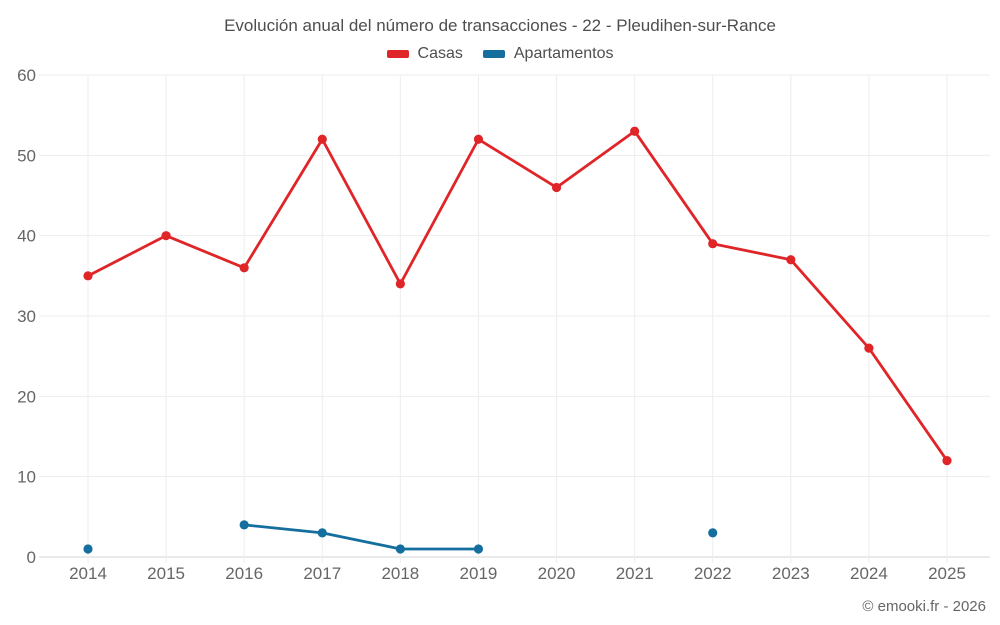 The height and width of the screenshot is (625, 1000). Describe the element at coordinates (397, 54) in the screenshot. I see `casas-legend-swatch` at that location.